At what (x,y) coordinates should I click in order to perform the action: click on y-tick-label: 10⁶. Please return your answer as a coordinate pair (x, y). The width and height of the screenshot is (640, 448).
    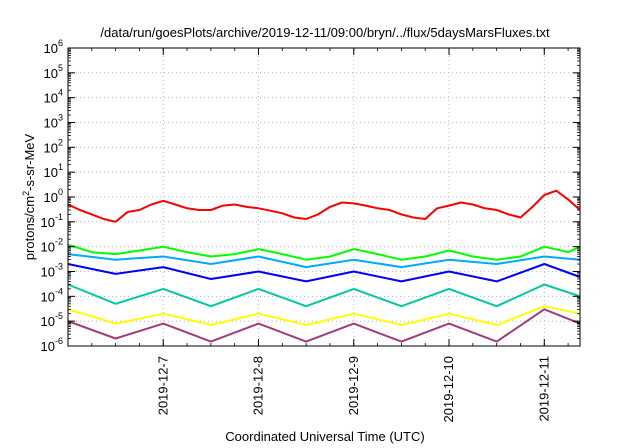
    Looking at the image, I should click on (53, 47).